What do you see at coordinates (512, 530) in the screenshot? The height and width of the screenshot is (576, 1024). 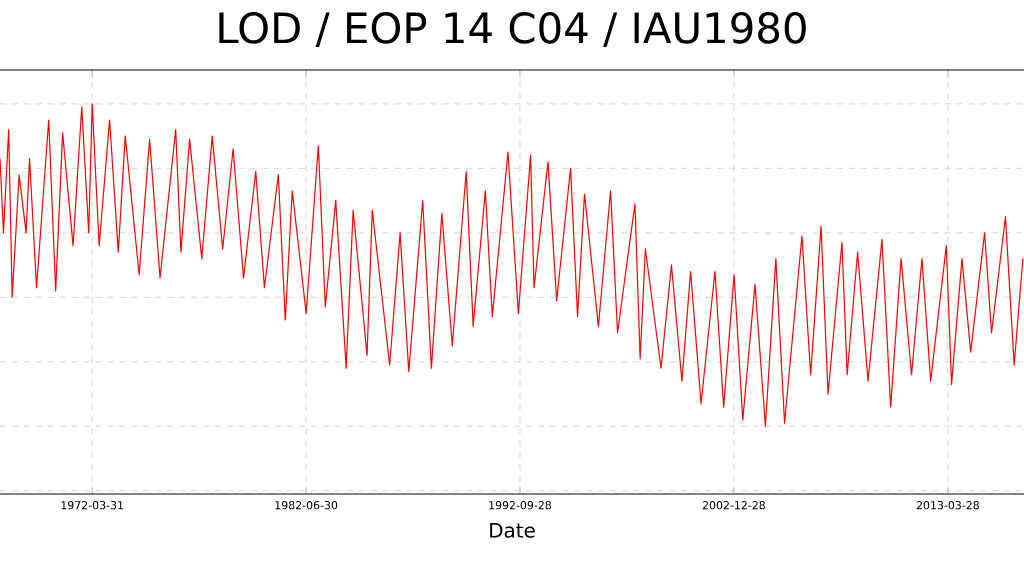 I see `x-axis-title: Date` at bounding box center [512, 530].